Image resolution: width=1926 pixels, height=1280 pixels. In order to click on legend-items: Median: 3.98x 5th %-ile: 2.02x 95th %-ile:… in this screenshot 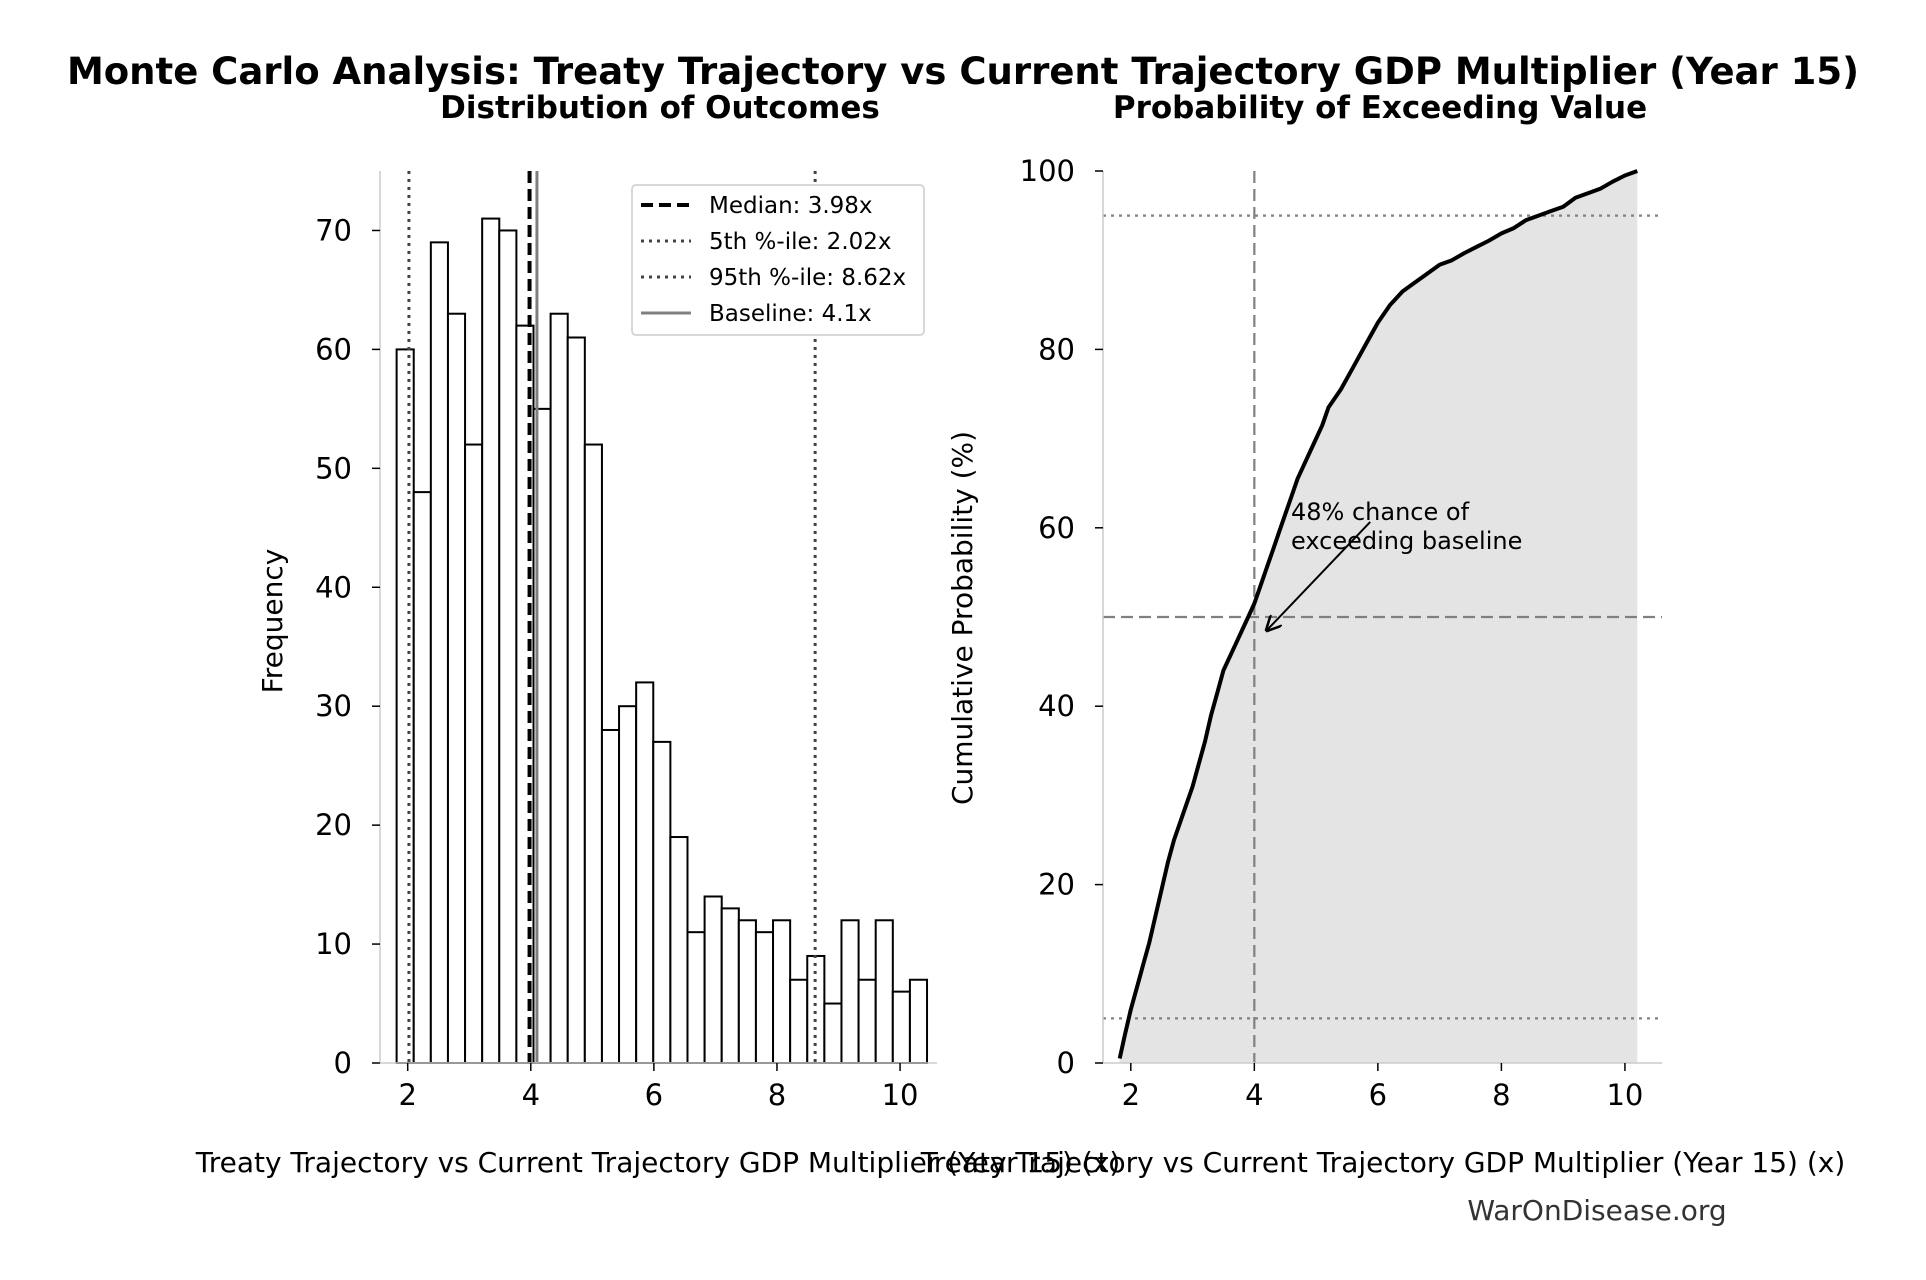, I will do `click(773, 260)`.